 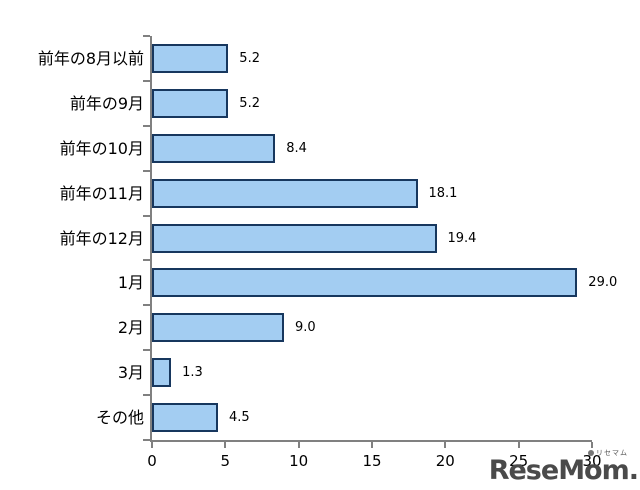 I want to click on value-label: 1.3, so click(x=192, y=373).